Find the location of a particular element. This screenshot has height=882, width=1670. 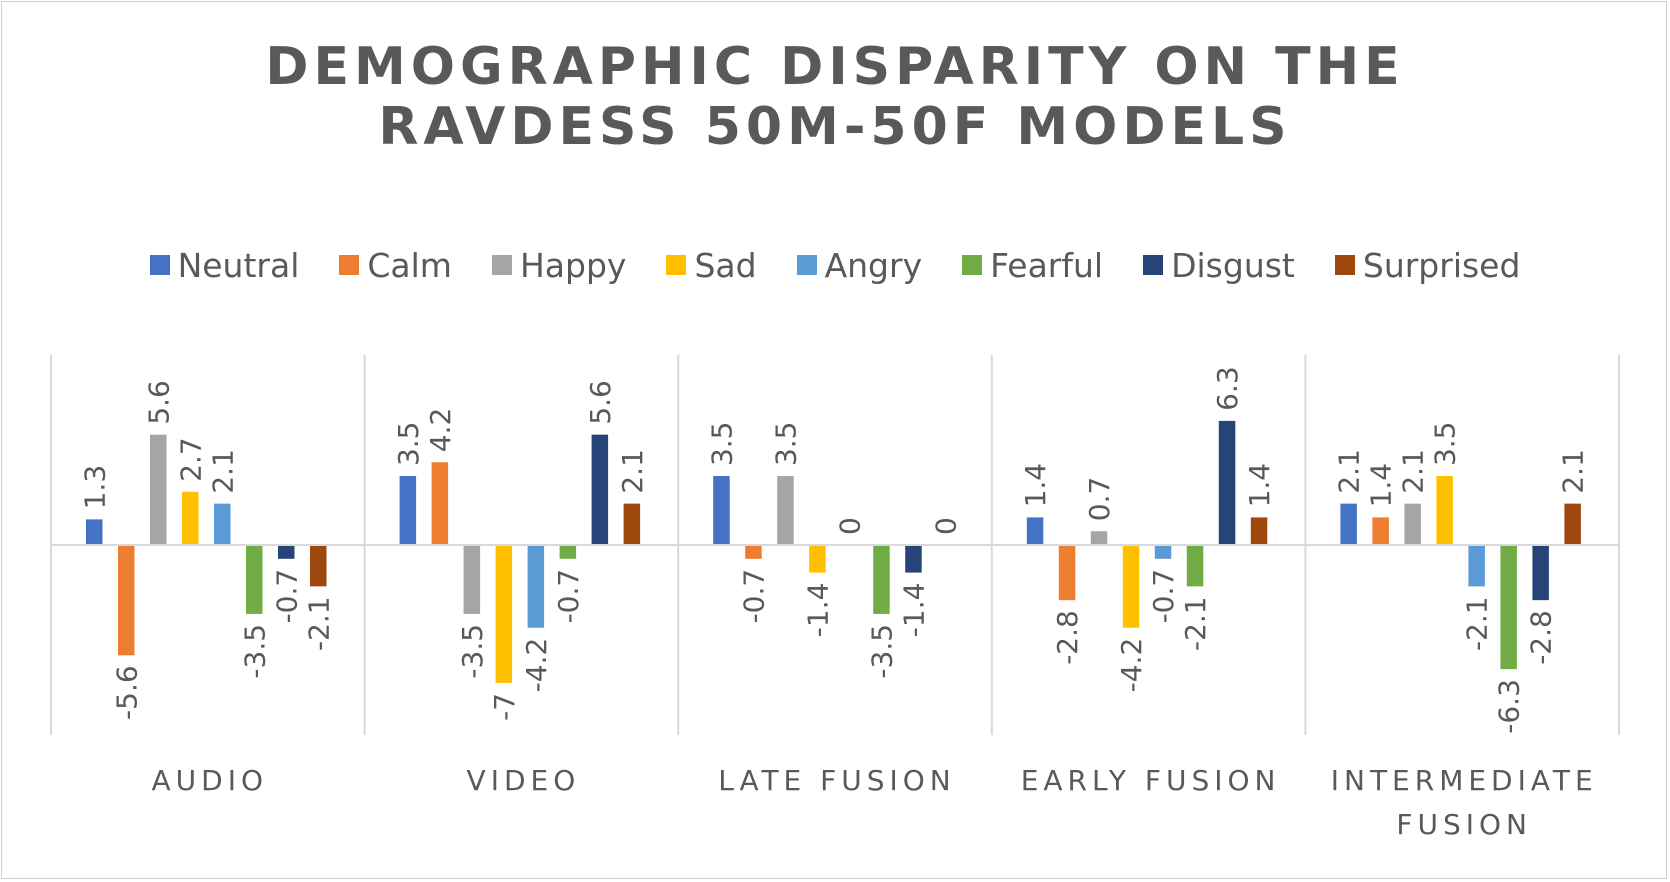

data-label-surprised-2: 0 is located at coordinates (945, 526).